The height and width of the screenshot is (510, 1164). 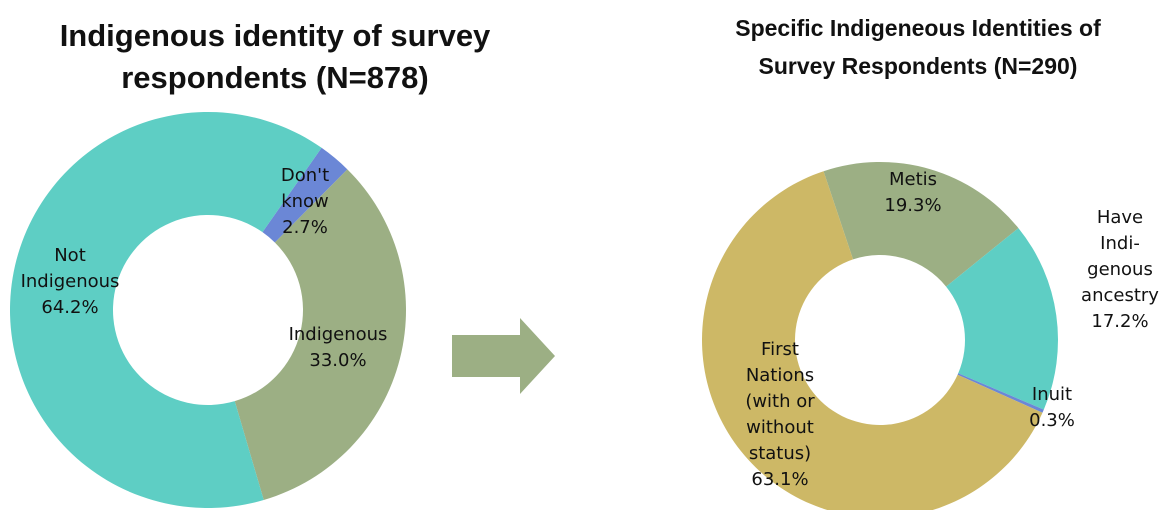 What do you see at coordinates (1119, 321) in the screenshot?
I see `value-label: 17.2%` at bounding box center [1119, 321].